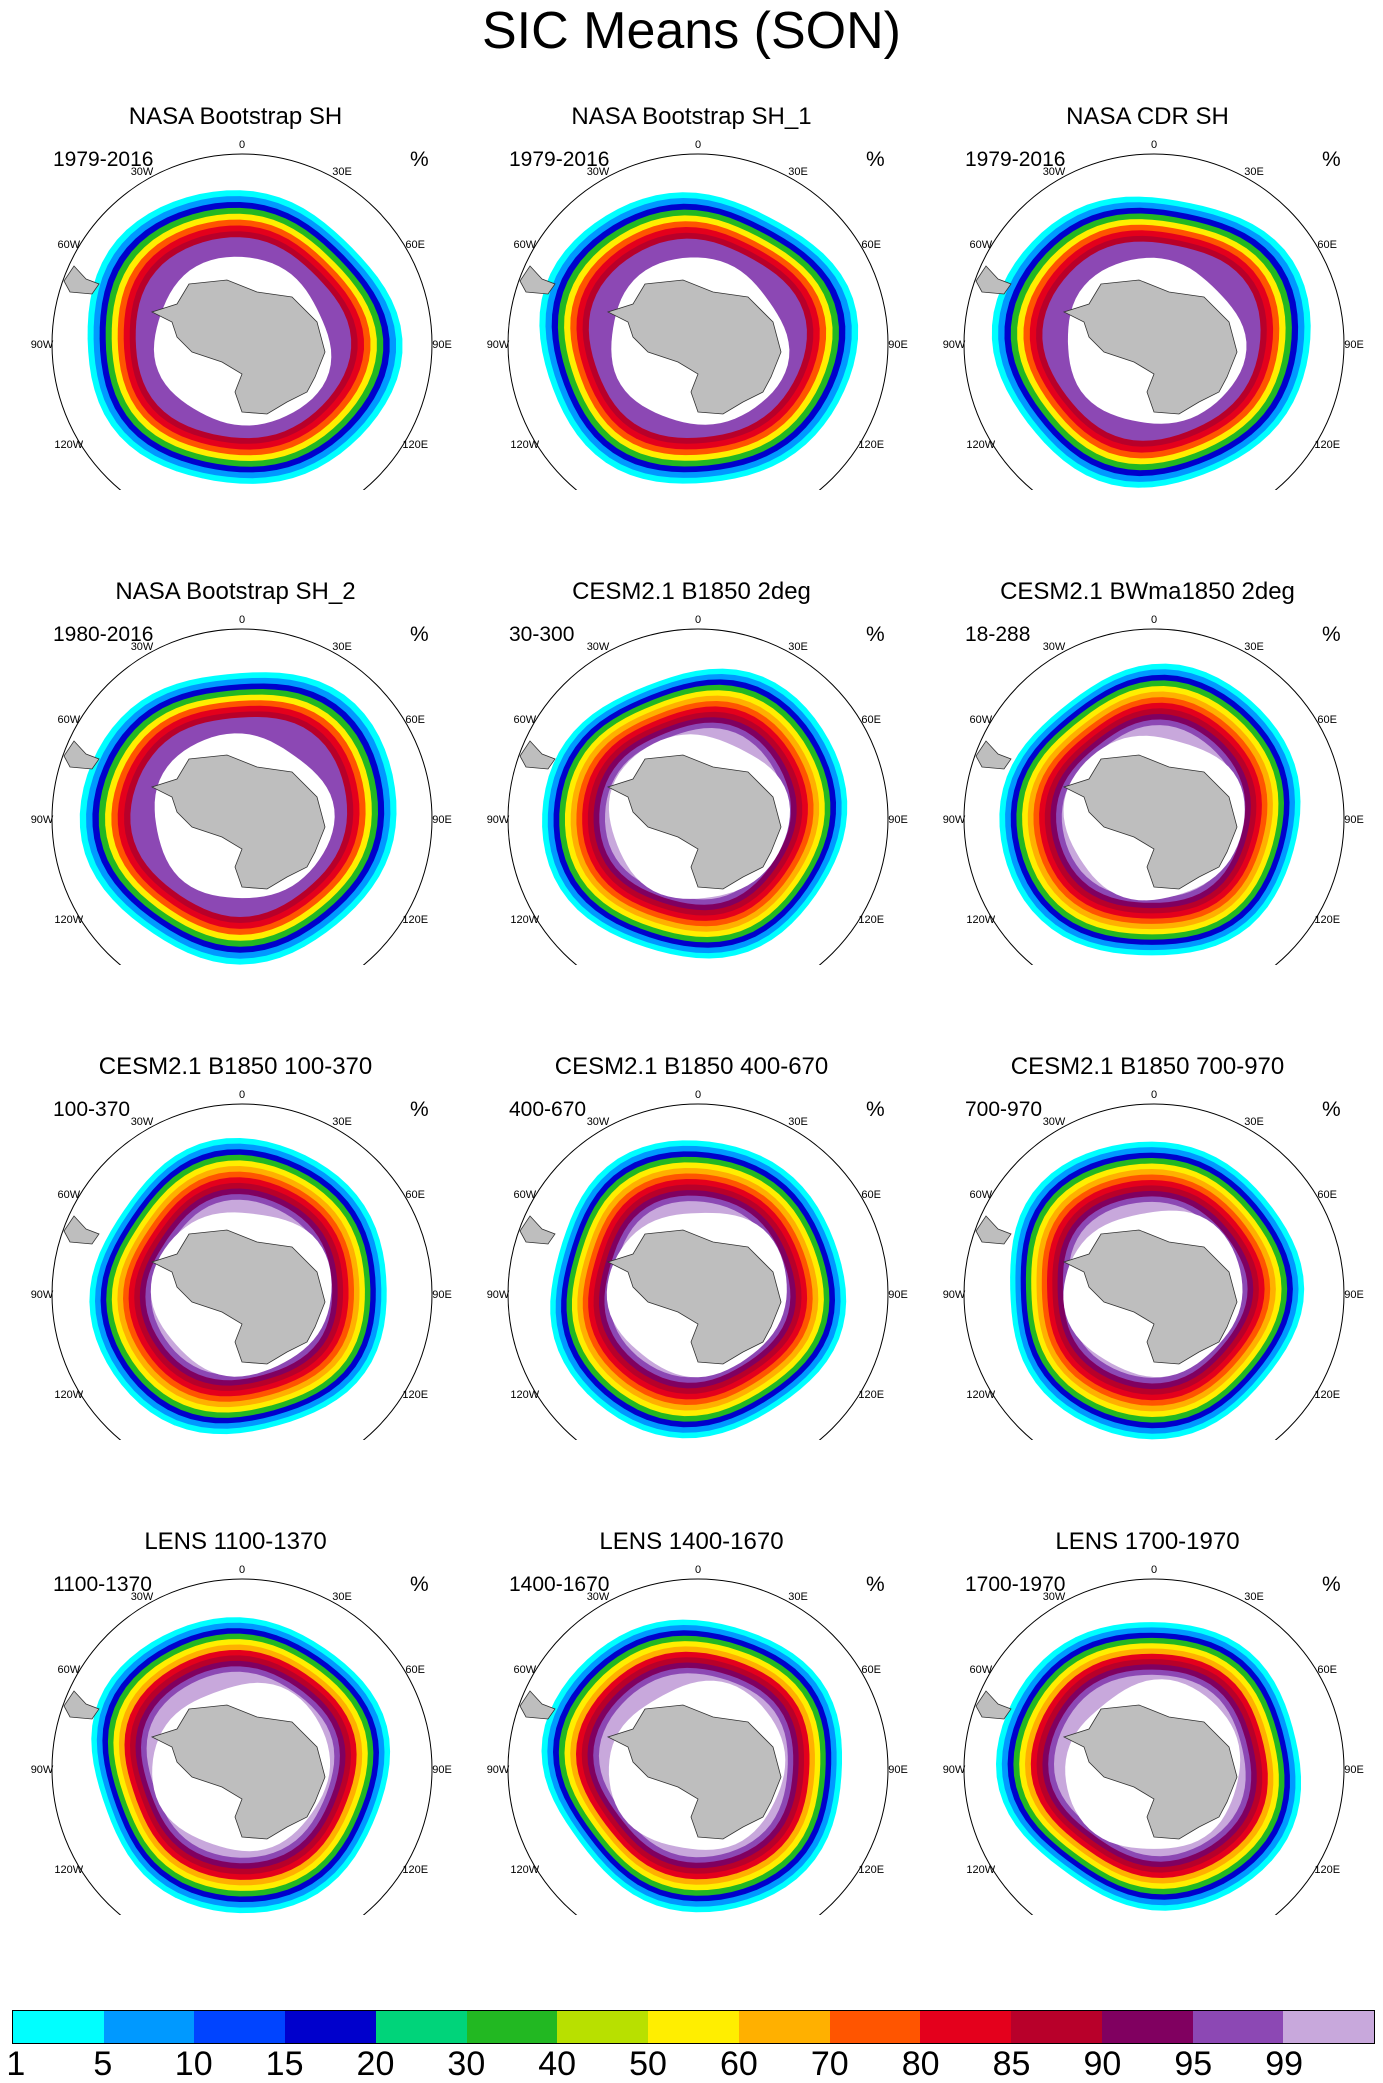 The image size is (1383, 2083). What do you see at coordinates (375, 2064) in the screenshot?
I see `colorbar-tick-label: 20` at bounding box center [375, 2064].